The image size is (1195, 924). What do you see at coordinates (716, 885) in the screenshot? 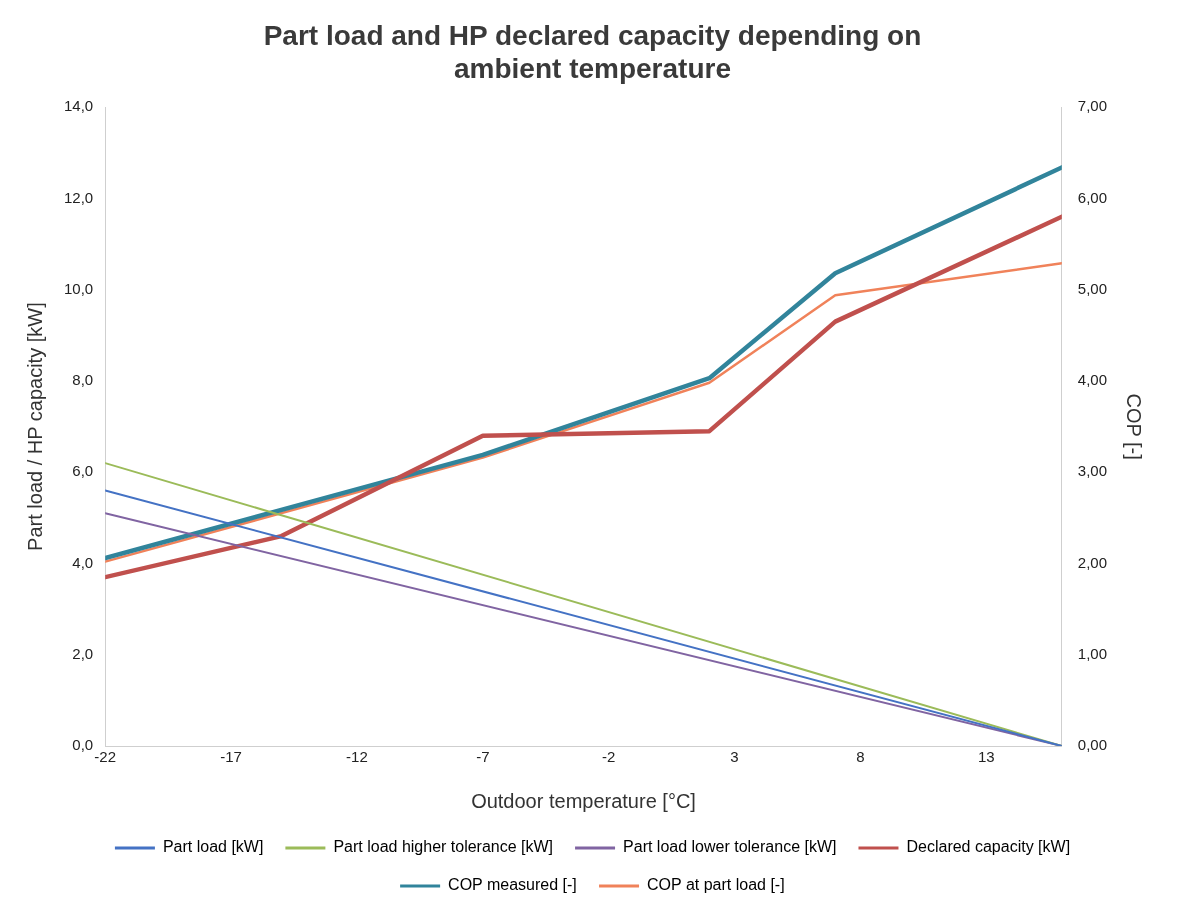
I see `legend-label: COP at part load [-]` at bounding box center [716, 885].